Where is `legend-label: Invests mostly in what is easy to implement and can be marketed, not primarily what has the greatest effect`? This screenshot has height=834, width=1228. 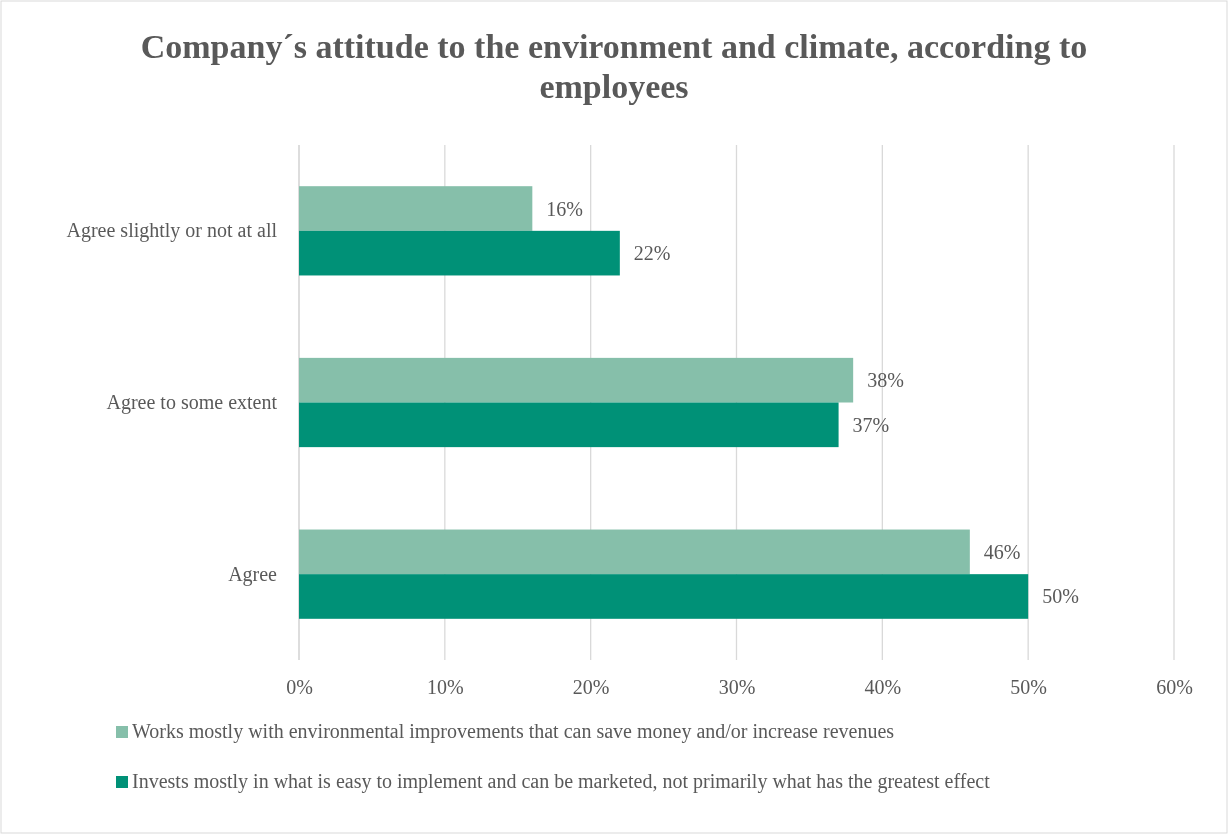 legend-label: Invests mostly in what is easy to implement and can be marketed, not primarily what has the greatest effect is located at coordinates (561, 781).